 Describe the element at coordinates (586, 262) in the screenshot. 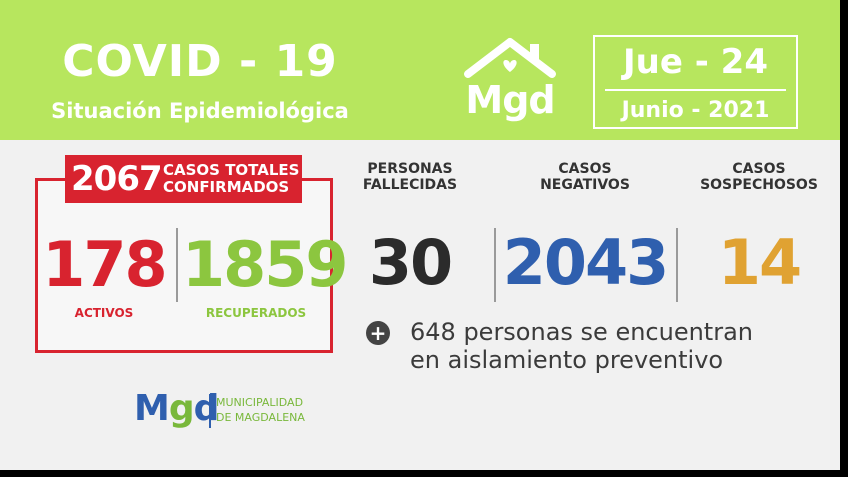

I see `negative-value: 2043` at that location.